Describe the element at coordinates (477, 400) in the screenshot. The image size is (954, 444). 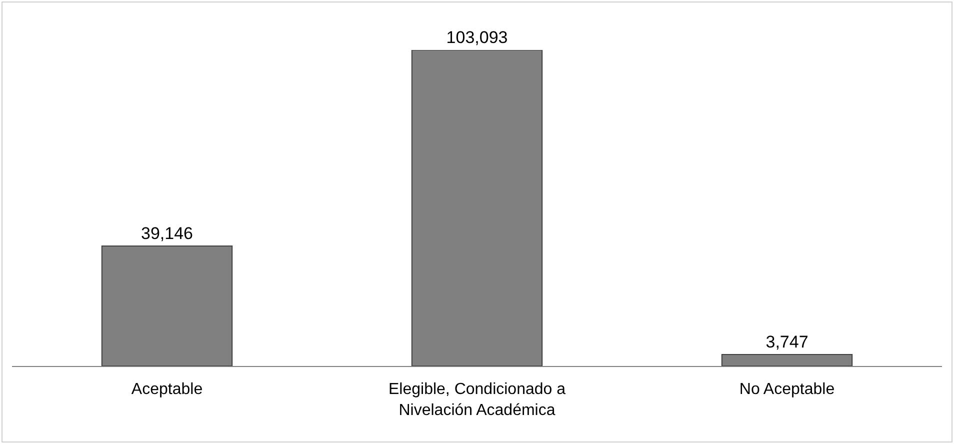
I see `x-tick-label: Elegible, Condicionado a Nivelación Académica` at that location.